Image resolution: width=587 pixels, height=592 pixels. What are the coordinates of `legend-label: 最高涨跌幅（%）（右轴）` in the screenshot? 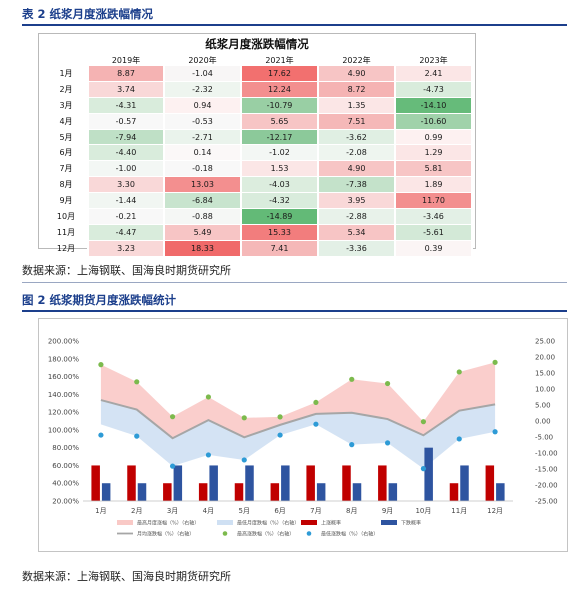 It's located at (265, 534).